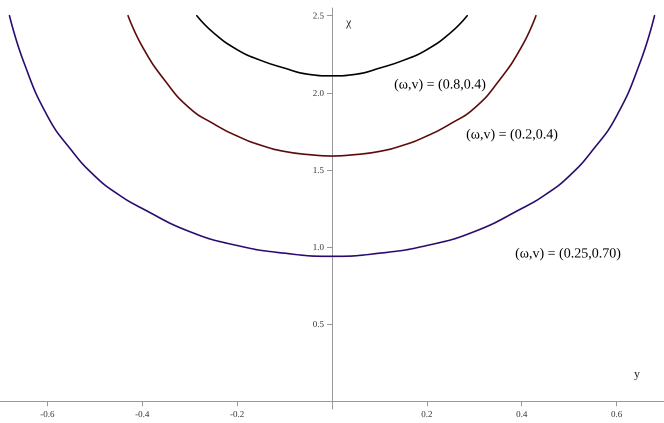 The height and width of the screenshot is (423, 664). Describe the element at coordinates (616, 413) in the screenshot. I see `x-tick-label: 0.6` at that location.